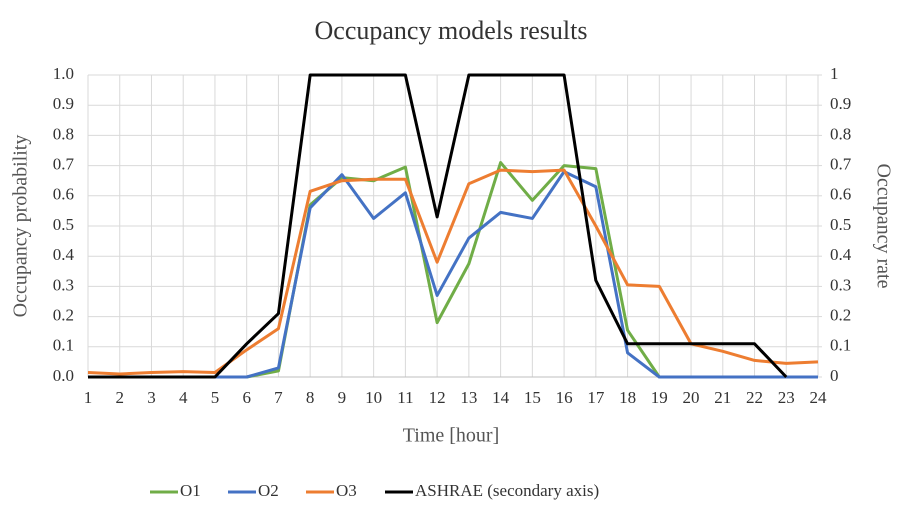 The height and width of the screenshot is (523, 902). I want to click on y2-tick-label: 1, so click(834, 73).